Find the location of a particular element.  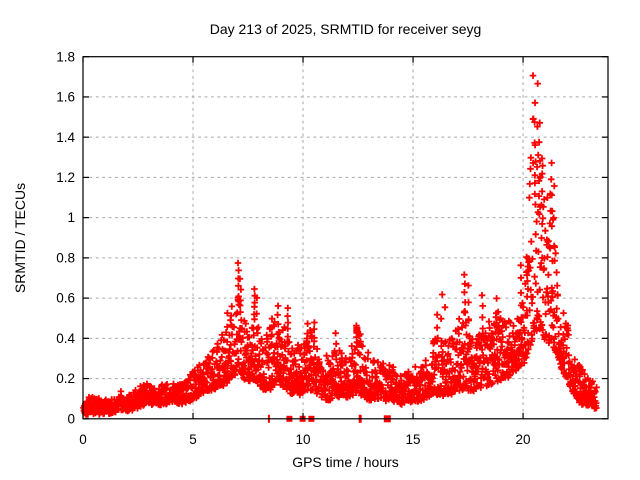

x-tick-label: 0 is located at coordinates (83, 439).